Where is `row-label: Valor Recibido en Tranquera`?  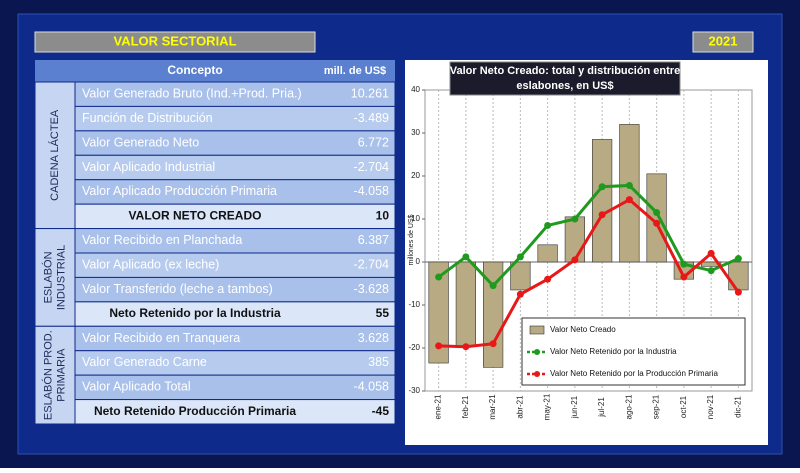 row-label: Valor Recibido en Tranquera is located at coordinates (161, 338).